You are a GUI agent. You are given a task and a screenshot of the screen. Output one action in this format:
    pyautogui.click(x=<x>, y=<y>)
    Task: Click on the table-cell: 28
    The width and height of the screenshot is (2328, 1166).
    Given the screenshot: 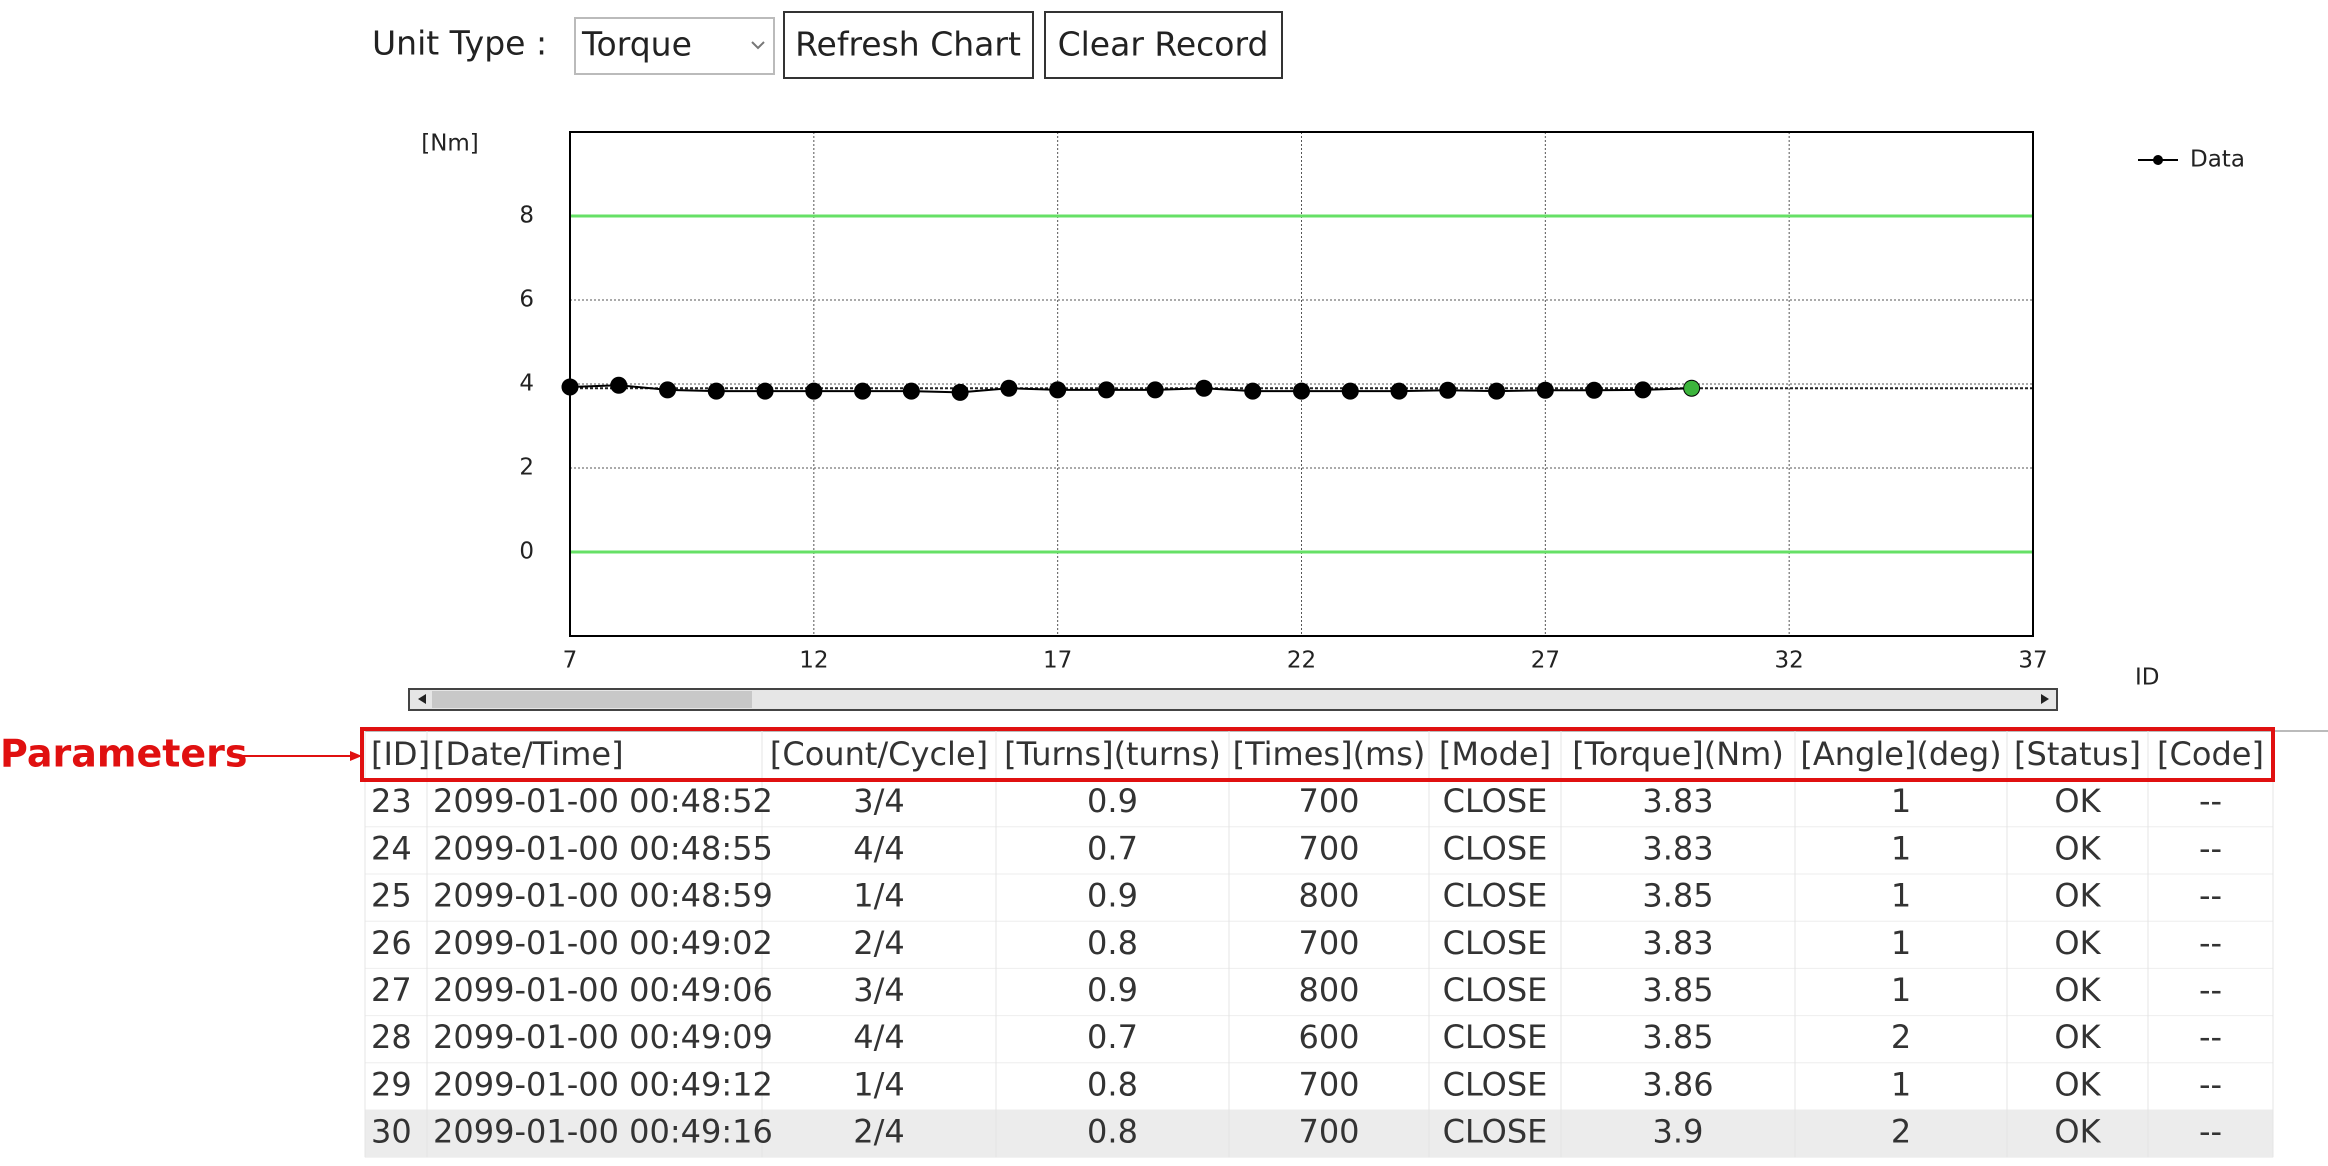 What is the action you would take?
    pyautogui.click(x=391, y=1037)
    